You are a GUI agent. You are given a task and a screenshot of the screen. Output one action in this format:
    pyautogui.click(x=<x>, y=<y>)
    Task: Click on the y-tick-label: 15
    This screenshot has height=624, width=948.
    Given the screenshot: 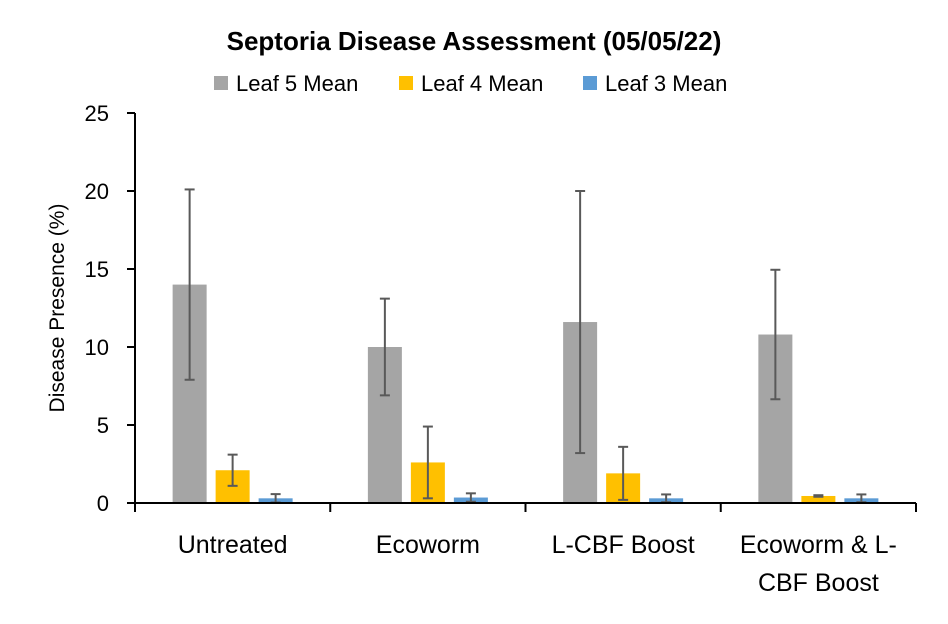 What is the action you would take?
    pyautogui.click(x=97, y=269)
    